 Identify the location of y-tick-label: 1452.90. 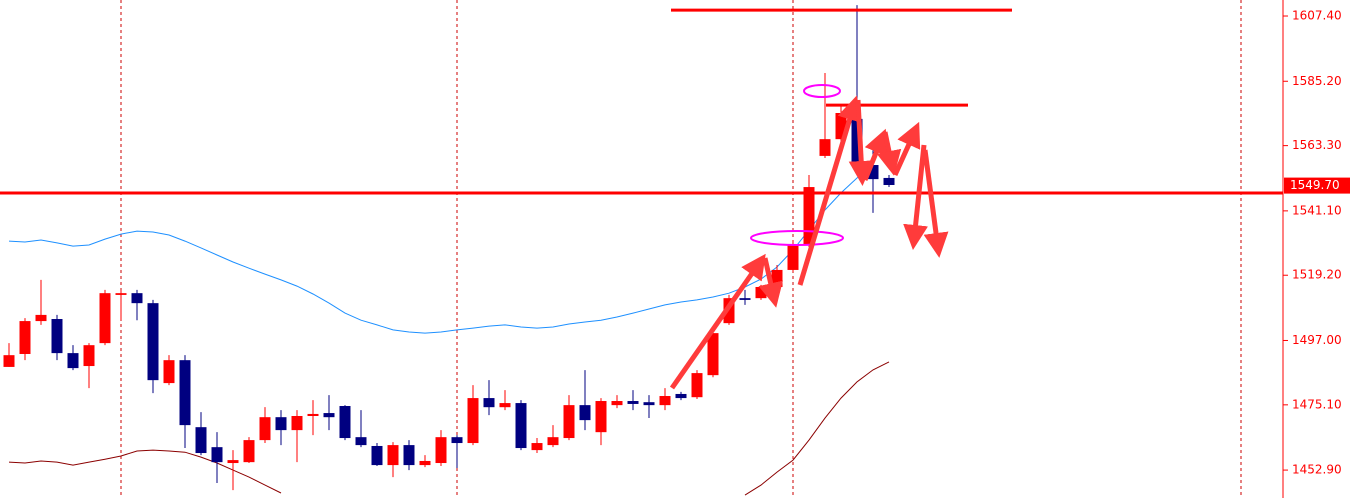
(1317, 470).